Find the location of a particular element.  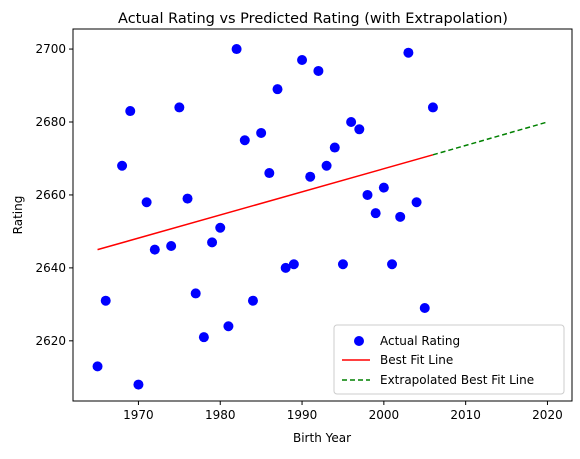

x-tick-label: 1970 is located at coordinates (138, 415).